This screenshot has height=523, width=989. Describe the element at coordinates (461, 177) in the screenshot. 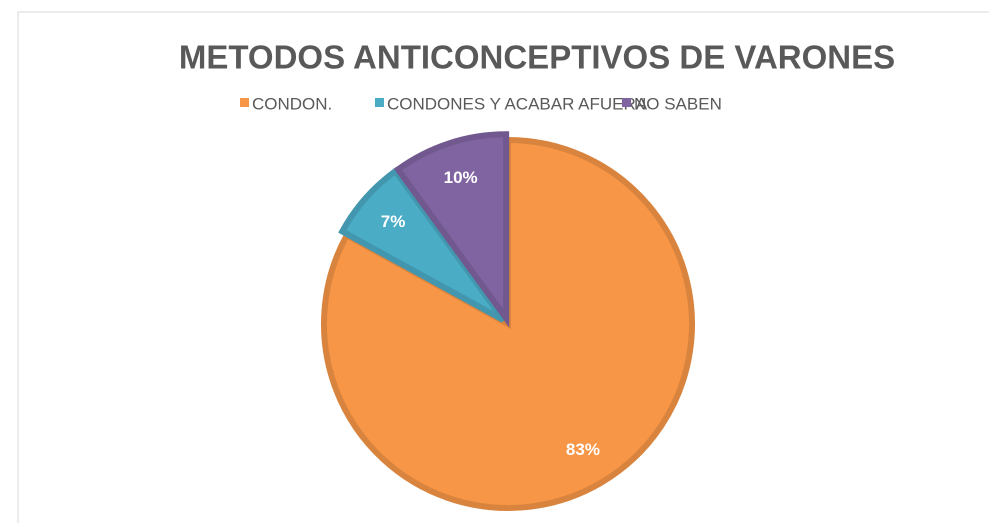

I see `data-label: 10%` at that location.